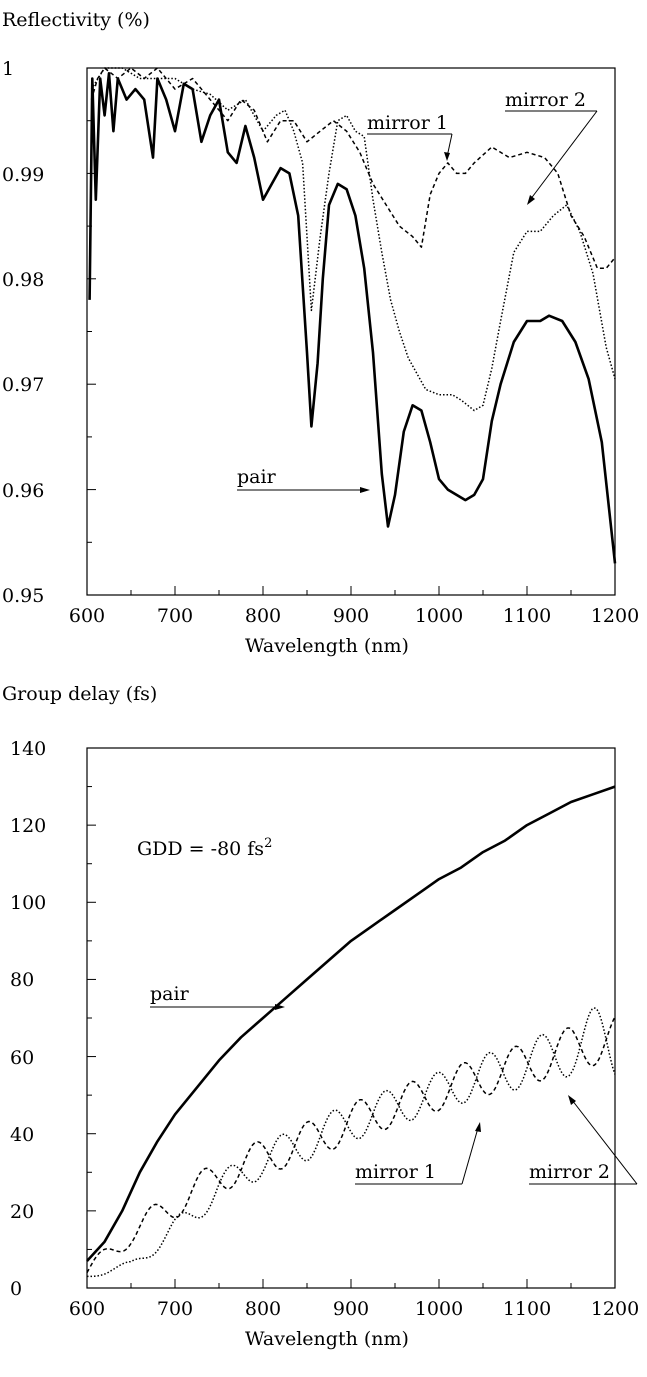 The width and height of the screenshot is (647, 1377). What do you see at coordinates (8, 69) in the screenshot?
I see `y-tick-label: 1` at bounding box center [8, 69].